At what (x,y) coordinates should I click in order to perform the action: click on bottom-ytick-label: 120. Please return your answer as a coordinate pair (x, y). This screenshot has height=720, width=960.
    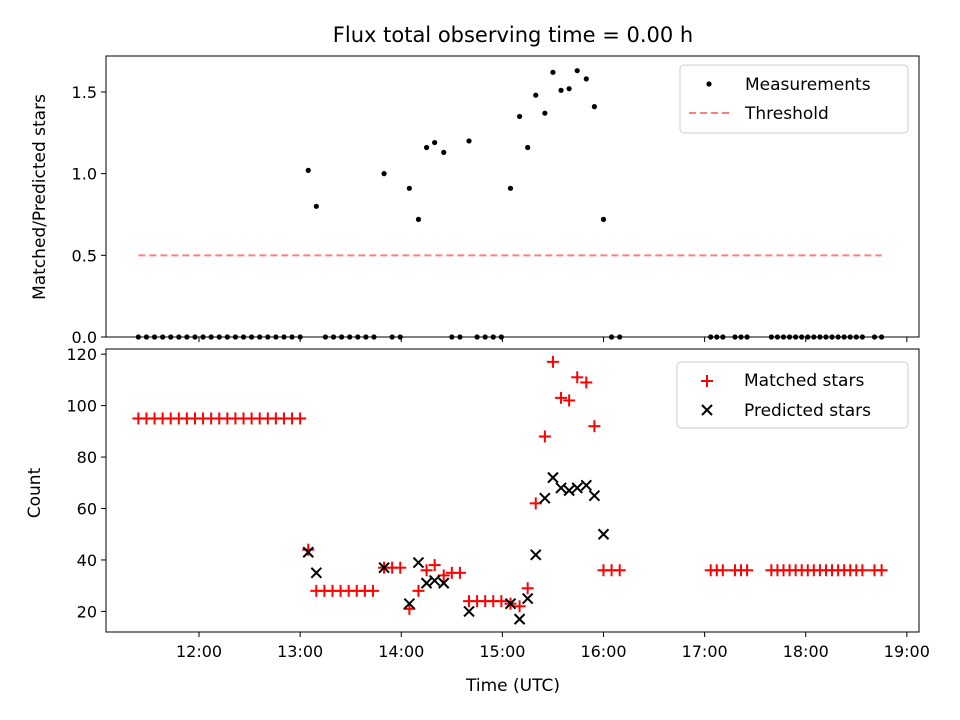
    Looking at the image, I should click on (81, 354).